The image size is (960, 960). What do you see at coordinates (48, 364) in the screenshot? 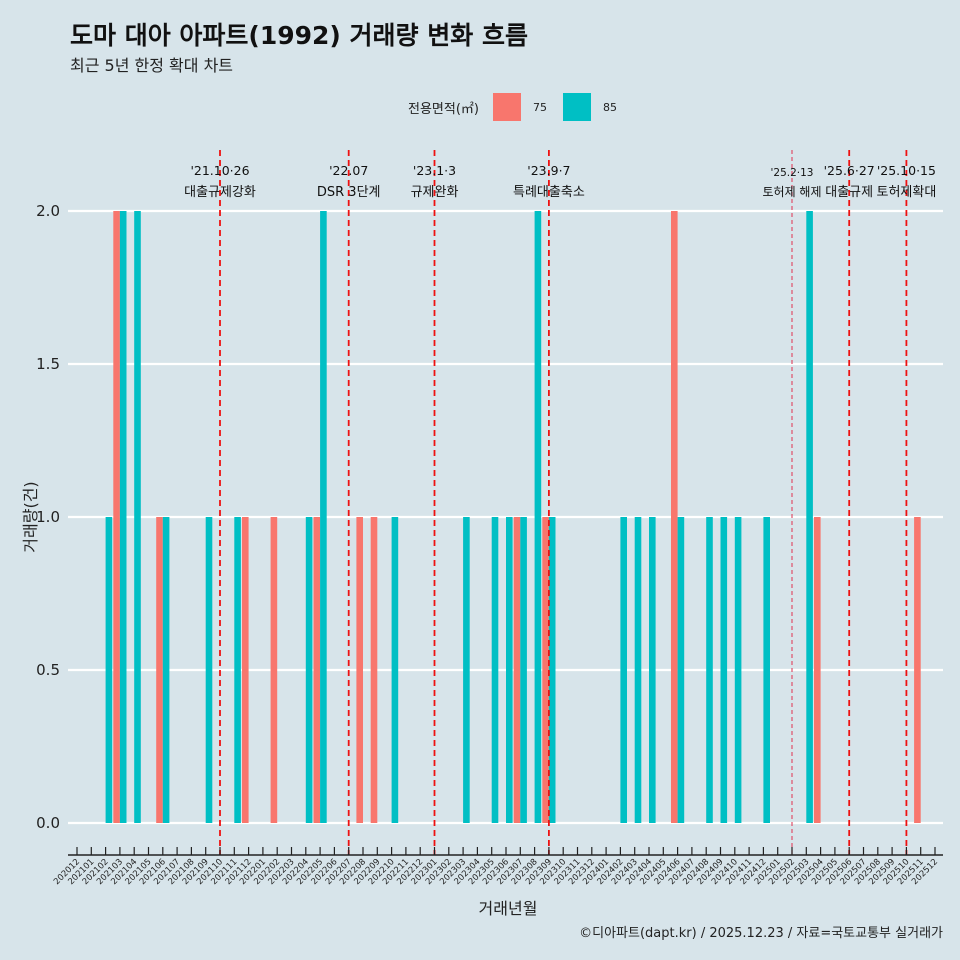
I see `y-tick-label: 1.5` at bounding box center [48, 364].